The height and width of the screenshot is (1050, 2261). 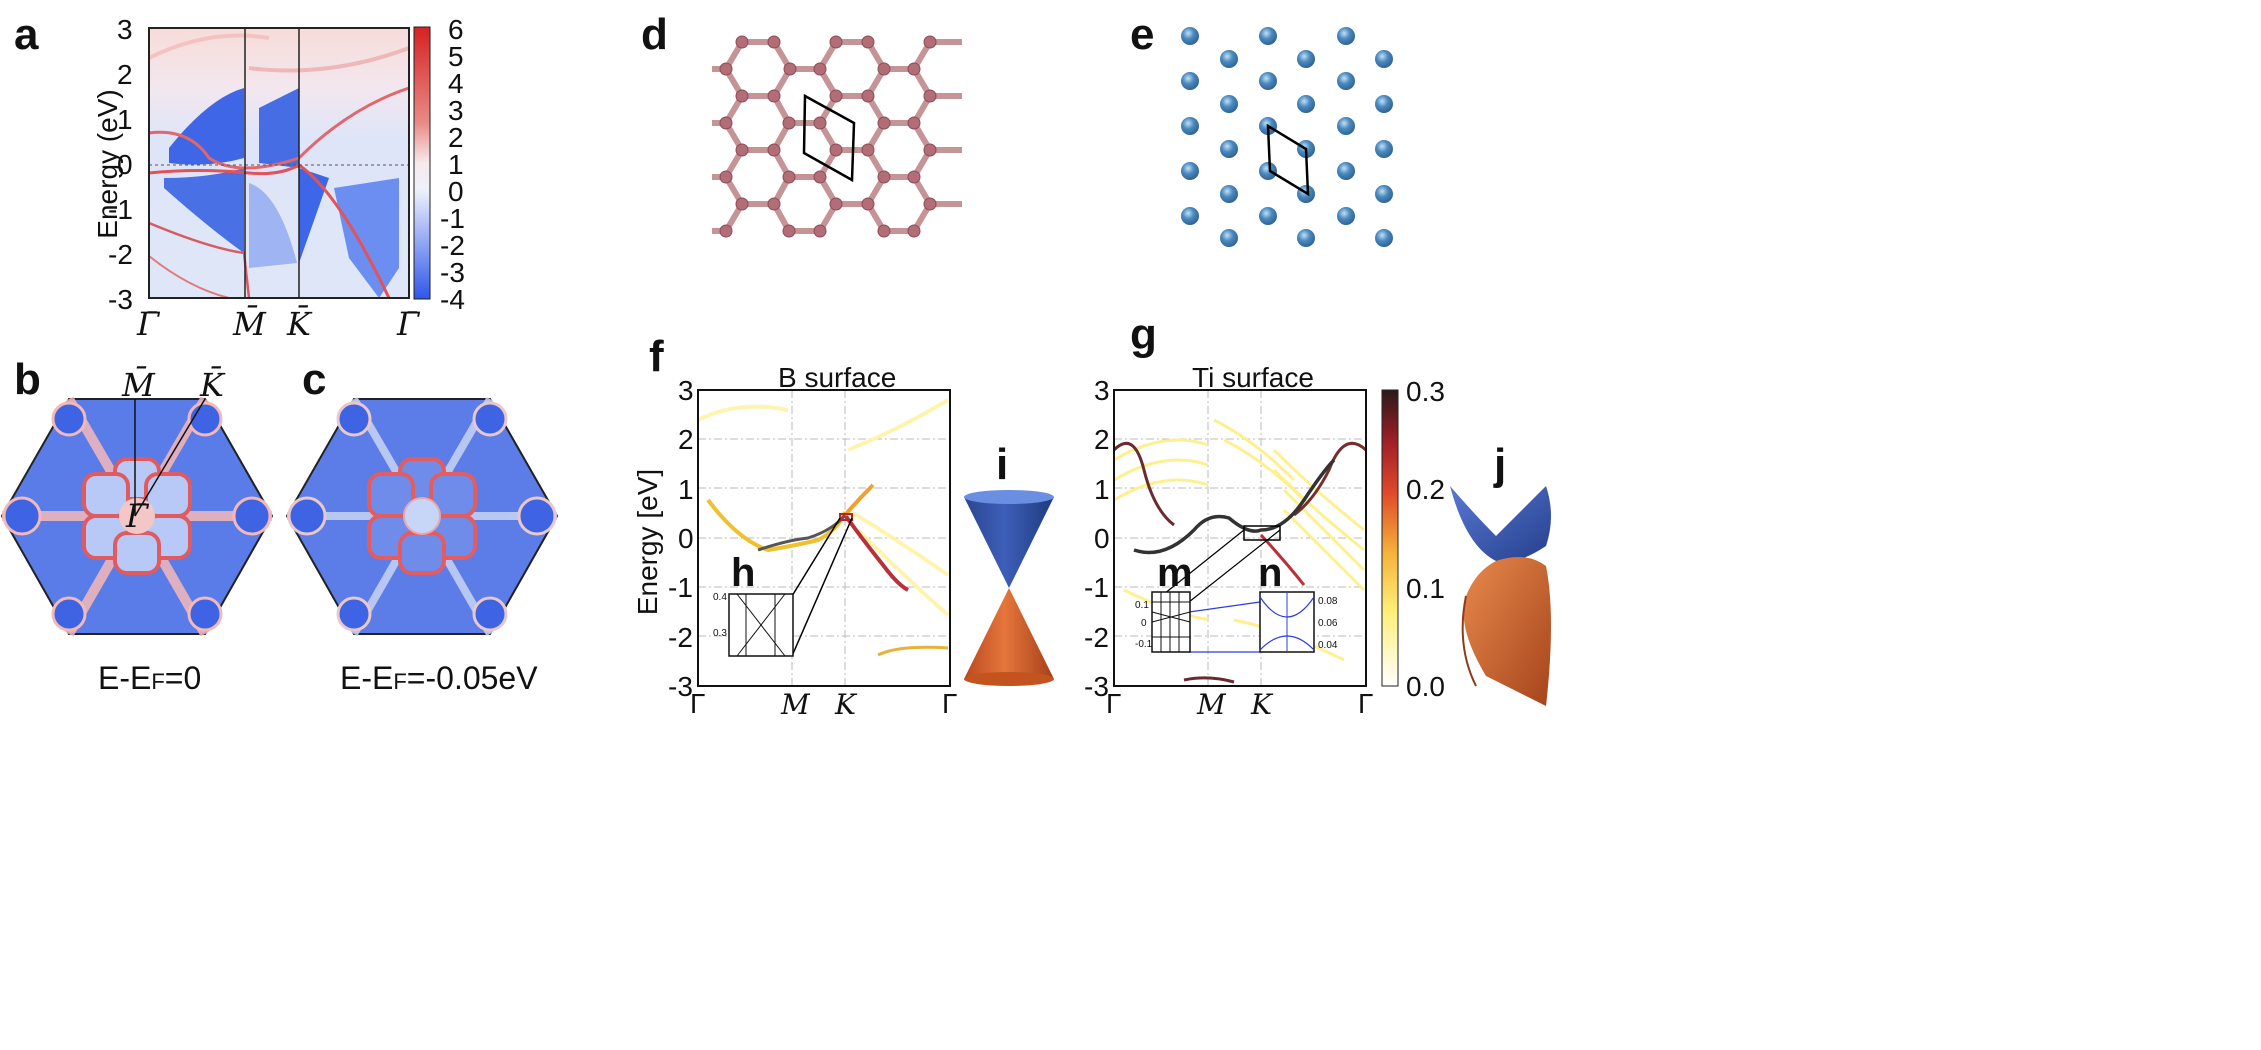 What do you see at coordinates (686, 489) in the screenshot?
I see `ytick-f-2: 1` at bounding box center [686, 489].